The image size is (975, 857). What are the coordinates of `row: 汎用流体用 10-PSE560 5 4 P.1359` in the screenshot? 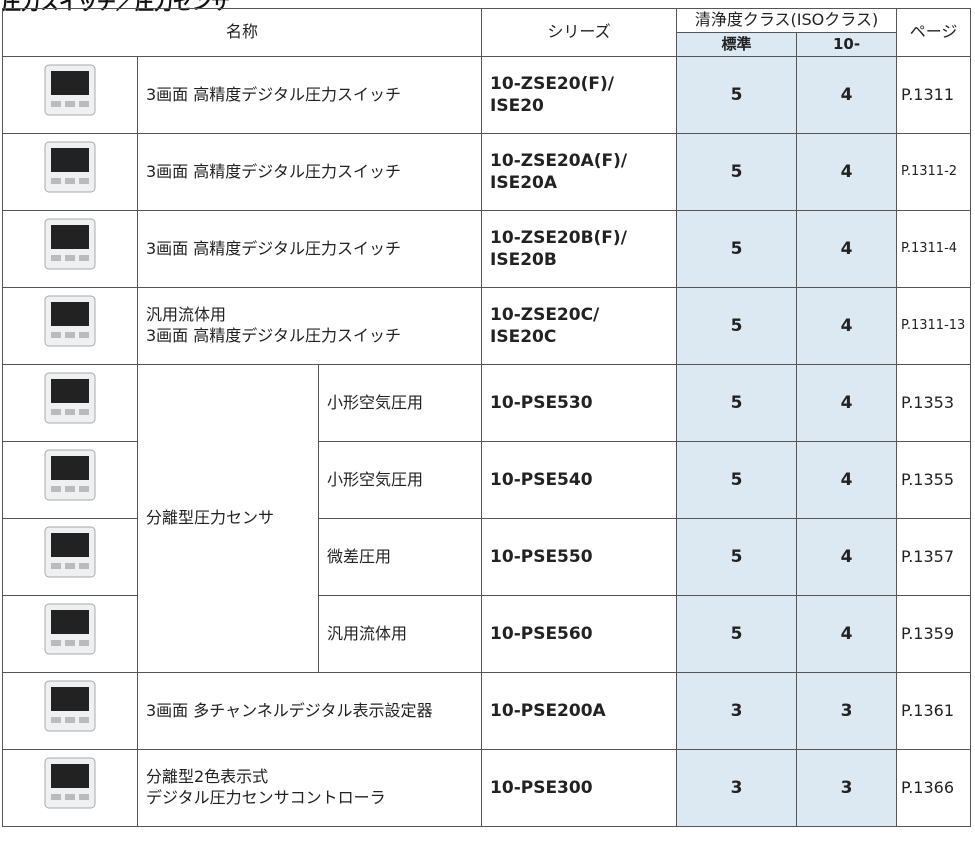 It's located at (487, 634).